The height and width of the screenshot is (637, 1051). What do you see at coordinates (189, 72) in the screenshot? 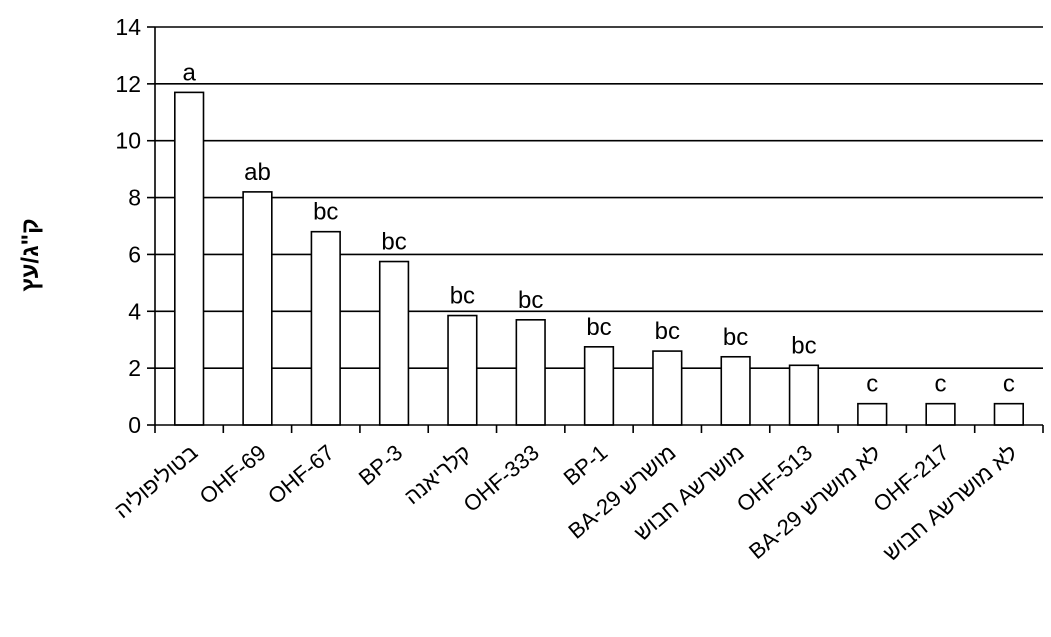
I see `significance-label: a` at bounding box center [189, 72].